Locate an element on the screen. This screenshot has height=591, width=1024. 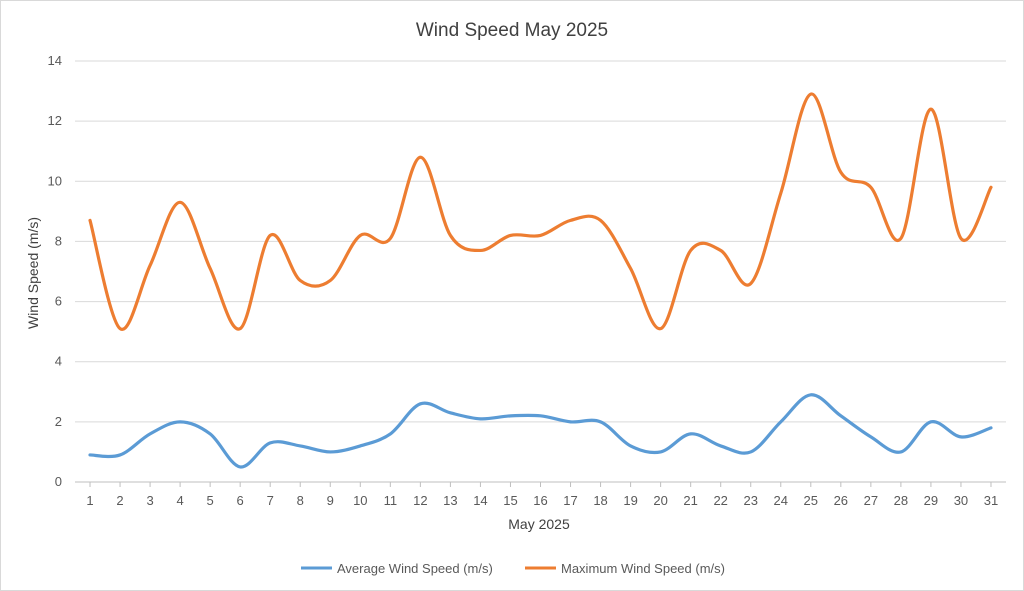
x-tick-label-2: 2 is located at coordinates (119, 500).